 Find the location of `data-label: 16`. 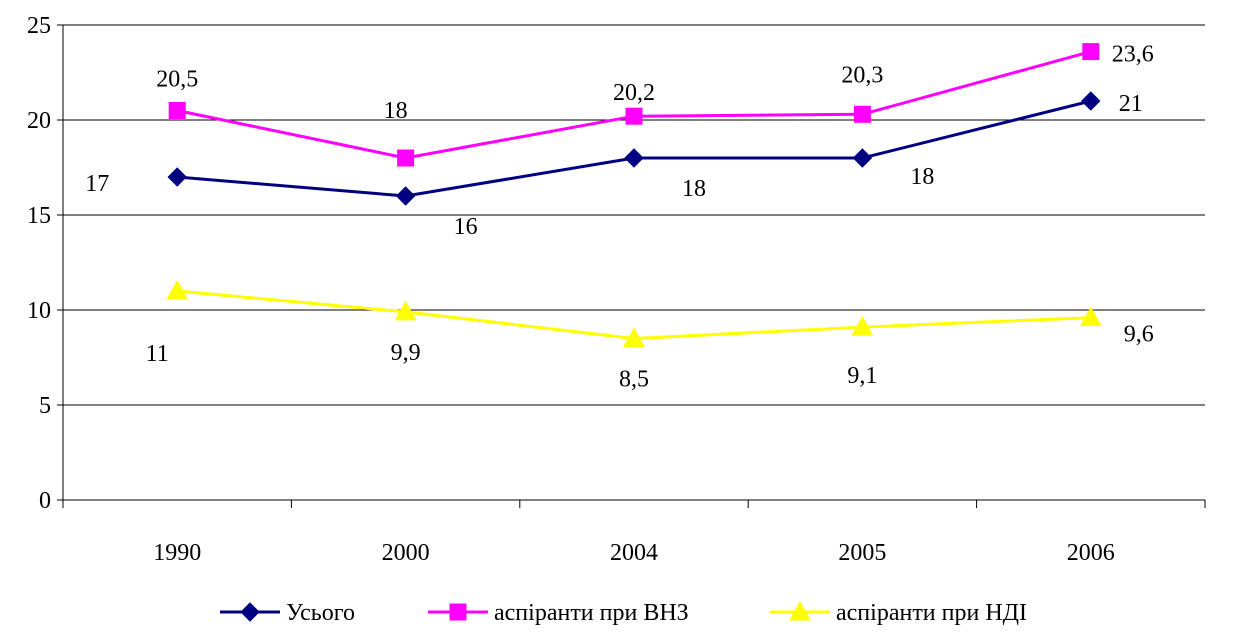

data-label: 16 is located at coordinates (466, 227).